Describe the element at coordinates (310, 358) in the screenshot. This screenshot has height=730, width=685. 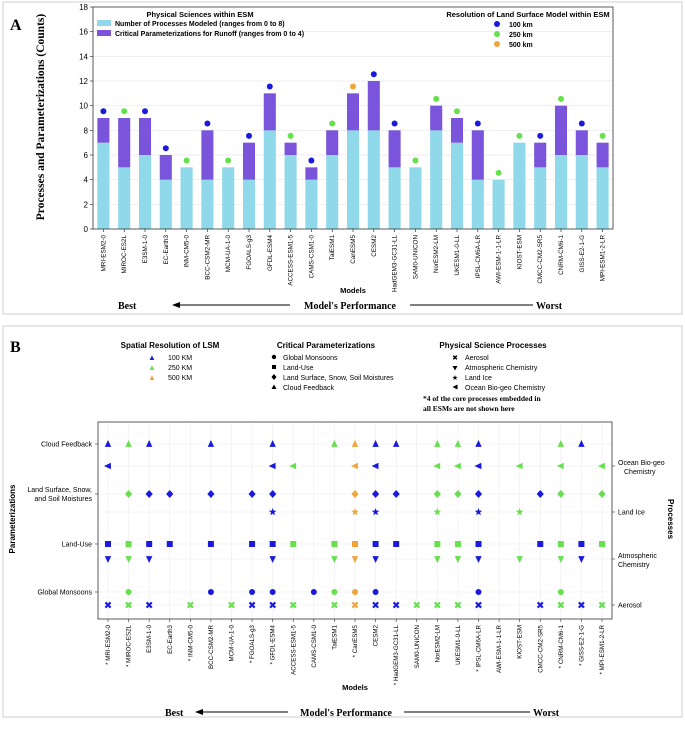
I see `legend-param-monsoons-label: Global Monsoons` at that location.